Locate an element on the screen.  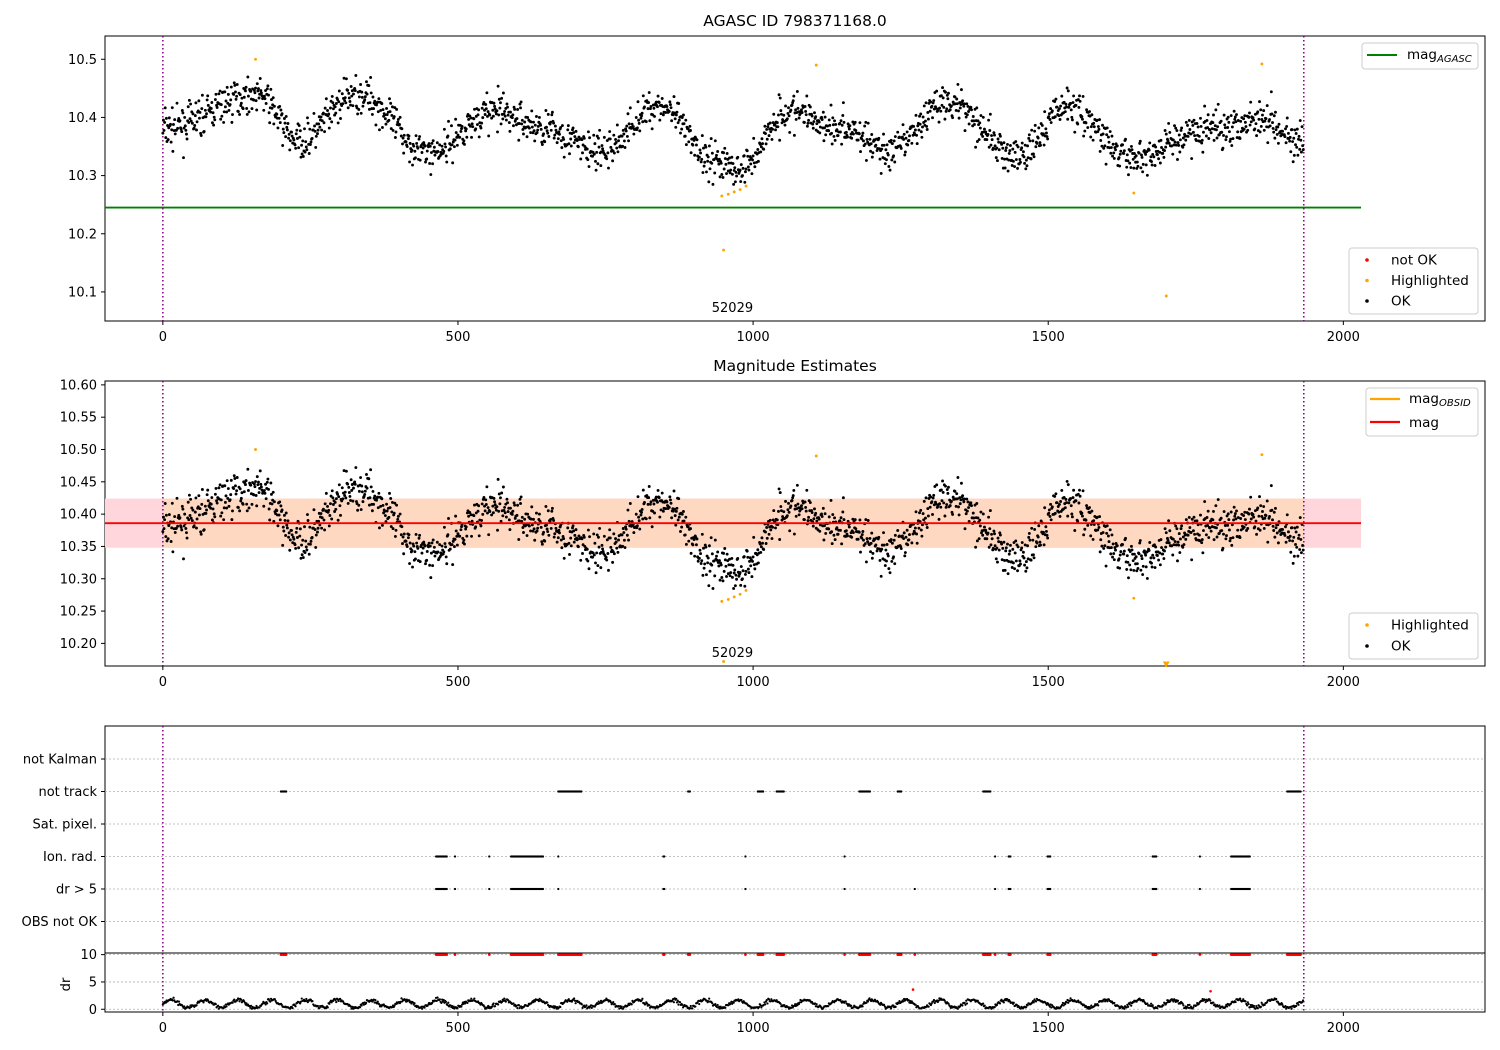
legend-mag-agasc-label: magAGASC is located at coordinates (1439, 56).